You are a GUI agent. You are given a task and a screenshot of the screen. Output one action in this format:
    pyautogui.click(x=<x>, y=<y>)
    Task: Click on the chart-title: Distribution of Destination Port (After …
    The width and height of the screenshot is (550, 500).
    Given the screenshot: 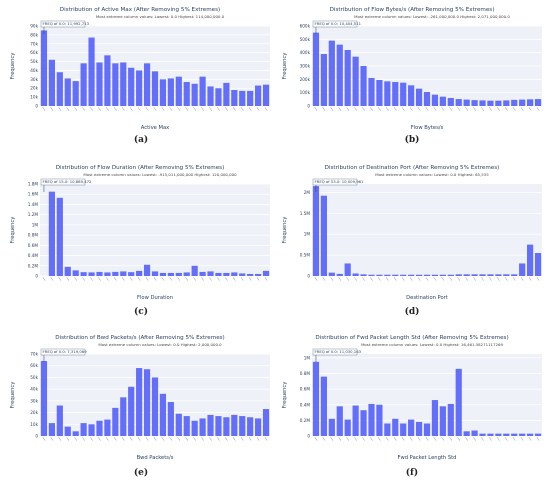 What is the action you would take?
    pyautogui.click(x=412, y=168)
    